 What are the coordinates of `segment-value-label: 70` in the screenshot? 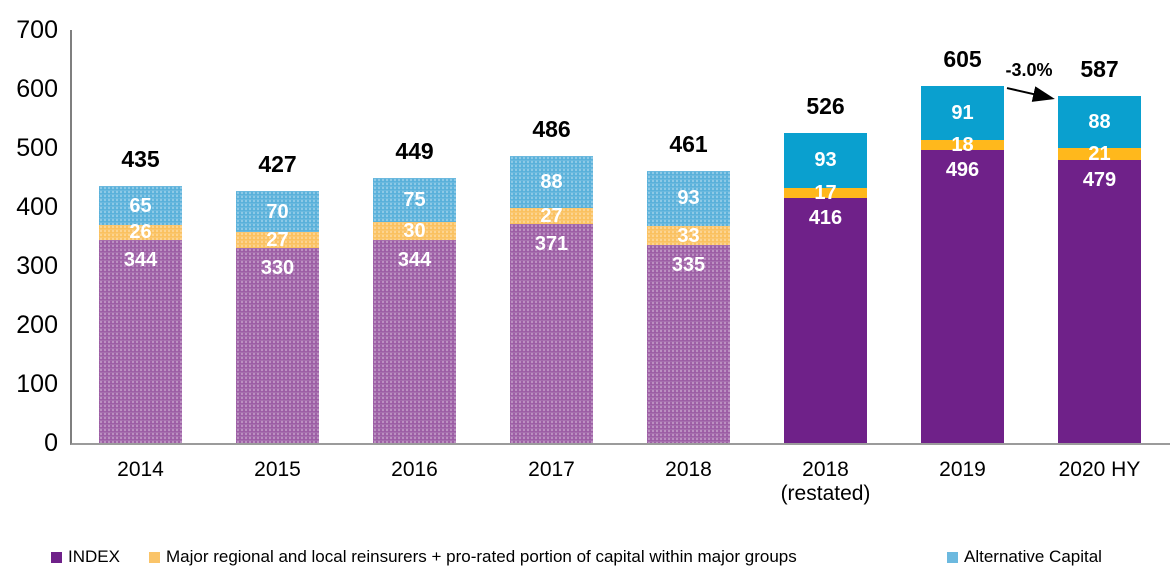 It's located at (277, 211).